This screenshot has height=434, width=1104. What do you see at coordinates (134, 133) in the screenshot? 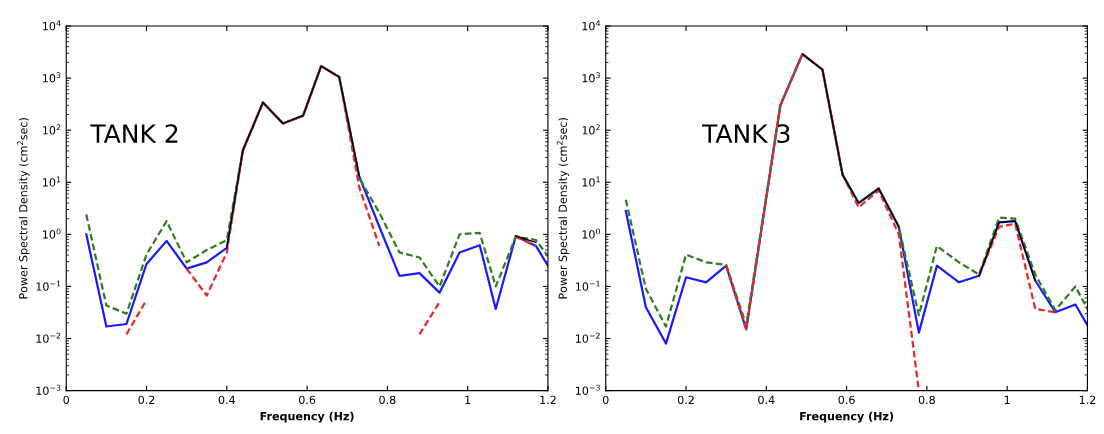
I see `annotation: TANK 2` at bounding box center [134, 133].